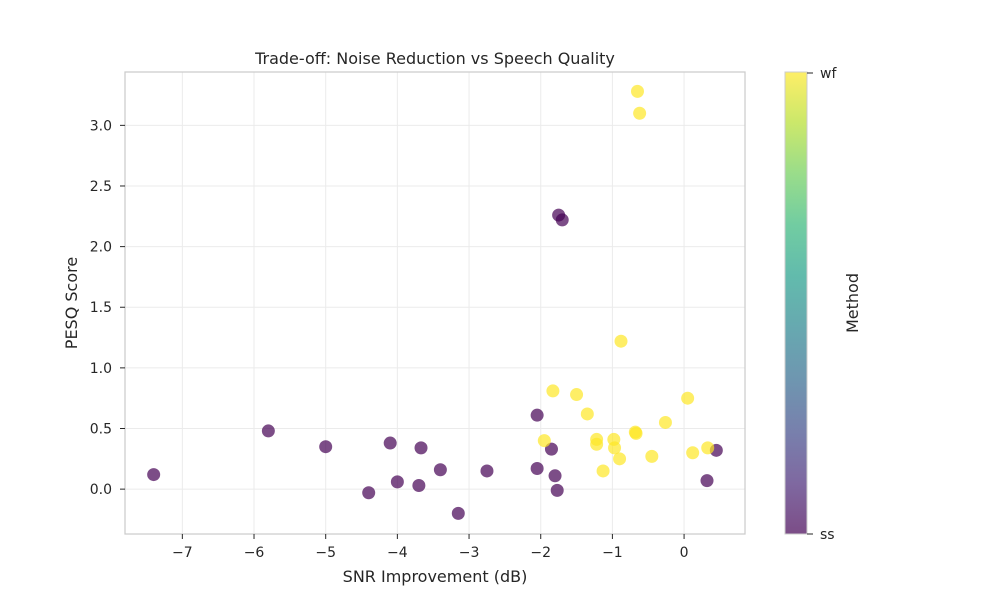  Describe the element at coordinates (828, 74) in the screenshot. I see `colorbar-label-wf: wf` at that location.